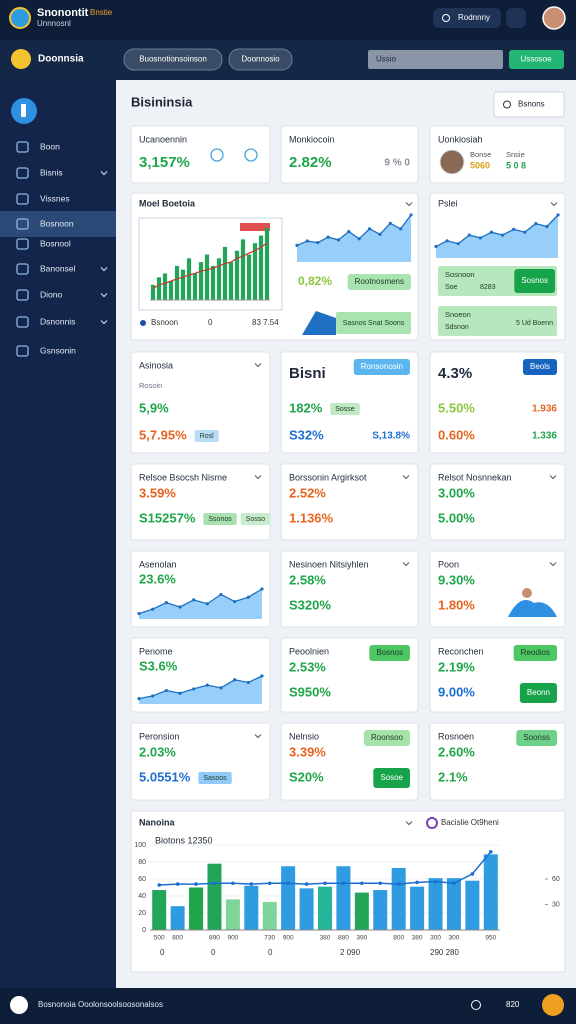 Image resolution: width=576 pixels, height=1024 pixels. Describe the element at coordinates (470, 822) in the screenshot. I see `trend-legend: Bacislie Ot9heni` at that location.